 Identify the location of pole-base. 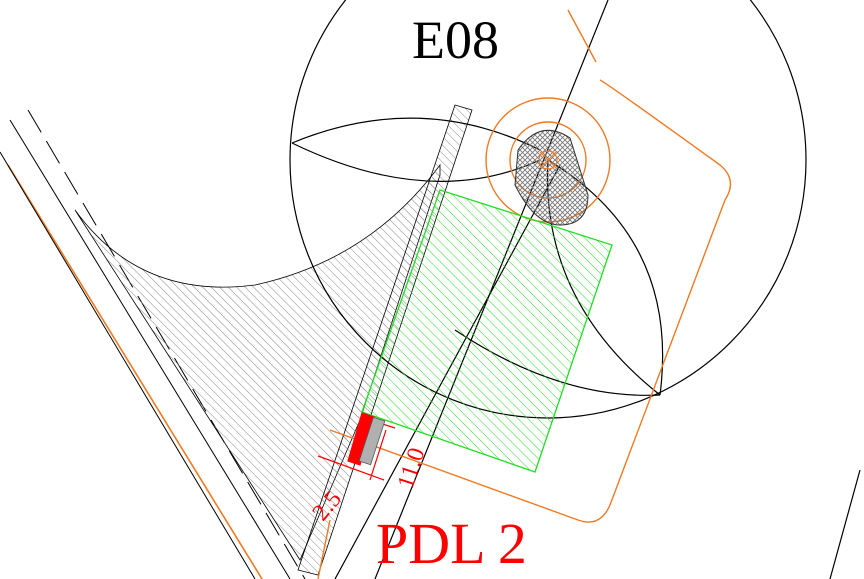
(551, 177).